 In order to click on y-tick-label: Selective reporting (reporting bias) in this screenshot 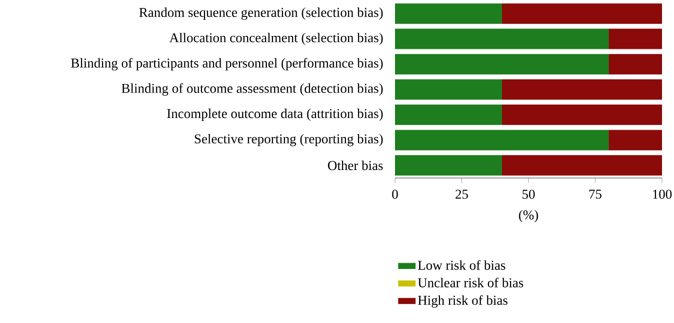, I will do `click(288, 140)`.